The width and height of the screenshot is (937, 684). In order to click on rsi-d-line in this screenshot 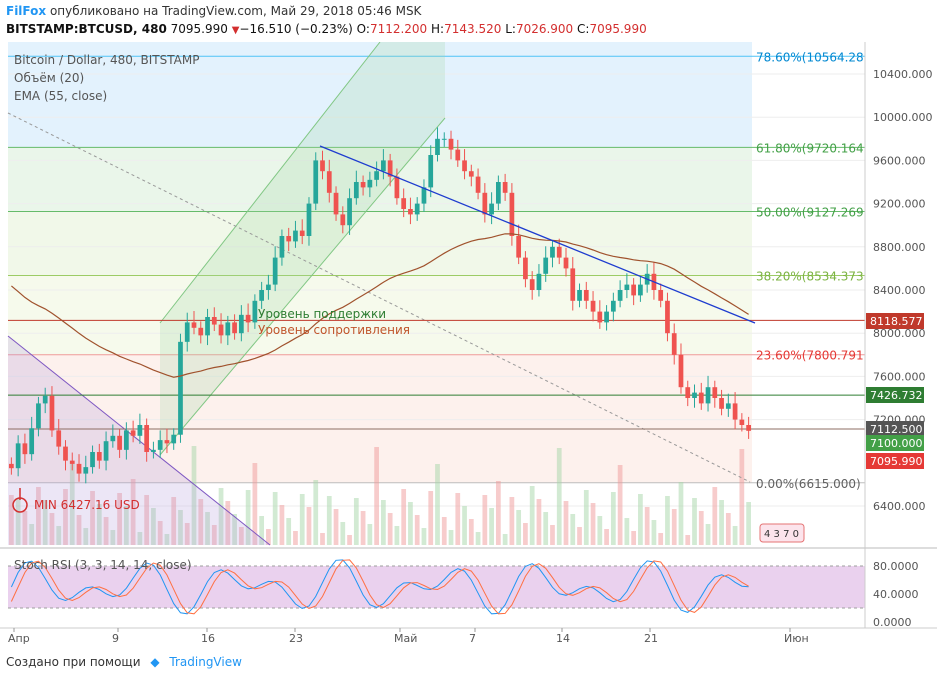, I will do `click(379, 587)`.